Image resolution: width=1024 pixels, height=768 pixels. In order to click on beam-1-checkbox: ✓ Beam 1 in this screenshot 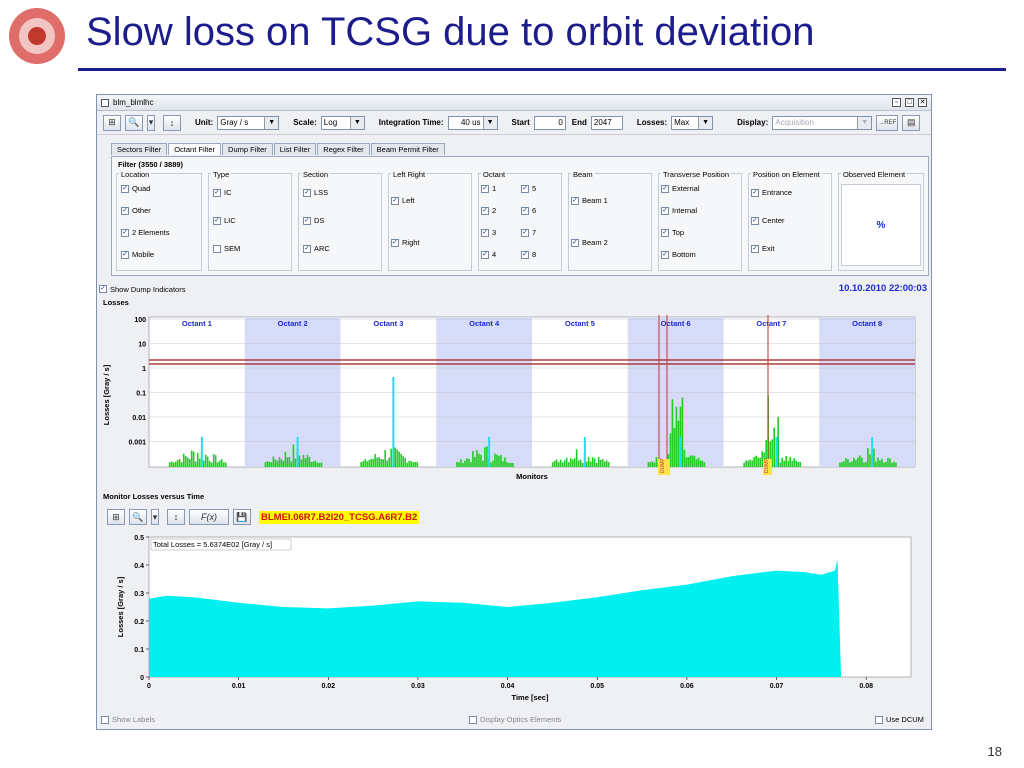, I will do `click(589, 200)`.